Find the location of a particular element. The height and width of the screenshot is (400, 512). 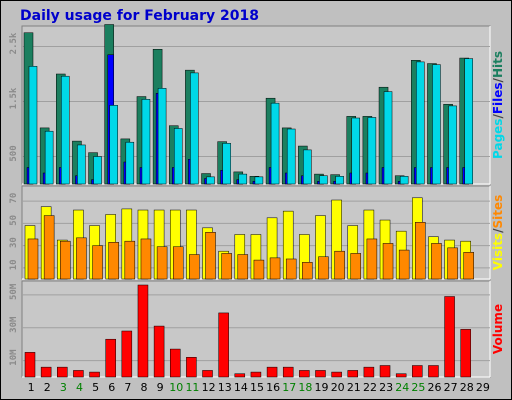

day-label: 3 is located at coordinates (63, 387).